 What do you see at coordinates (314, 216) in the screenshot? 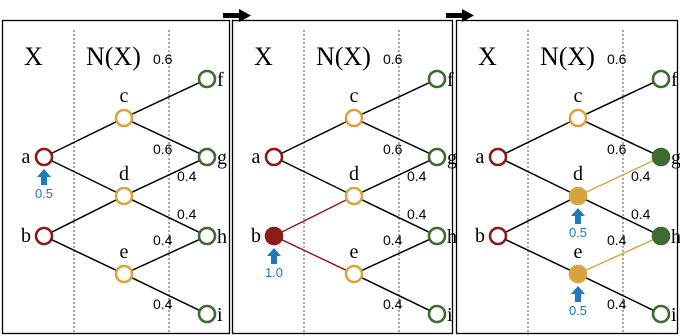
I see `edge-b-d` at bounding box center [314, 216].